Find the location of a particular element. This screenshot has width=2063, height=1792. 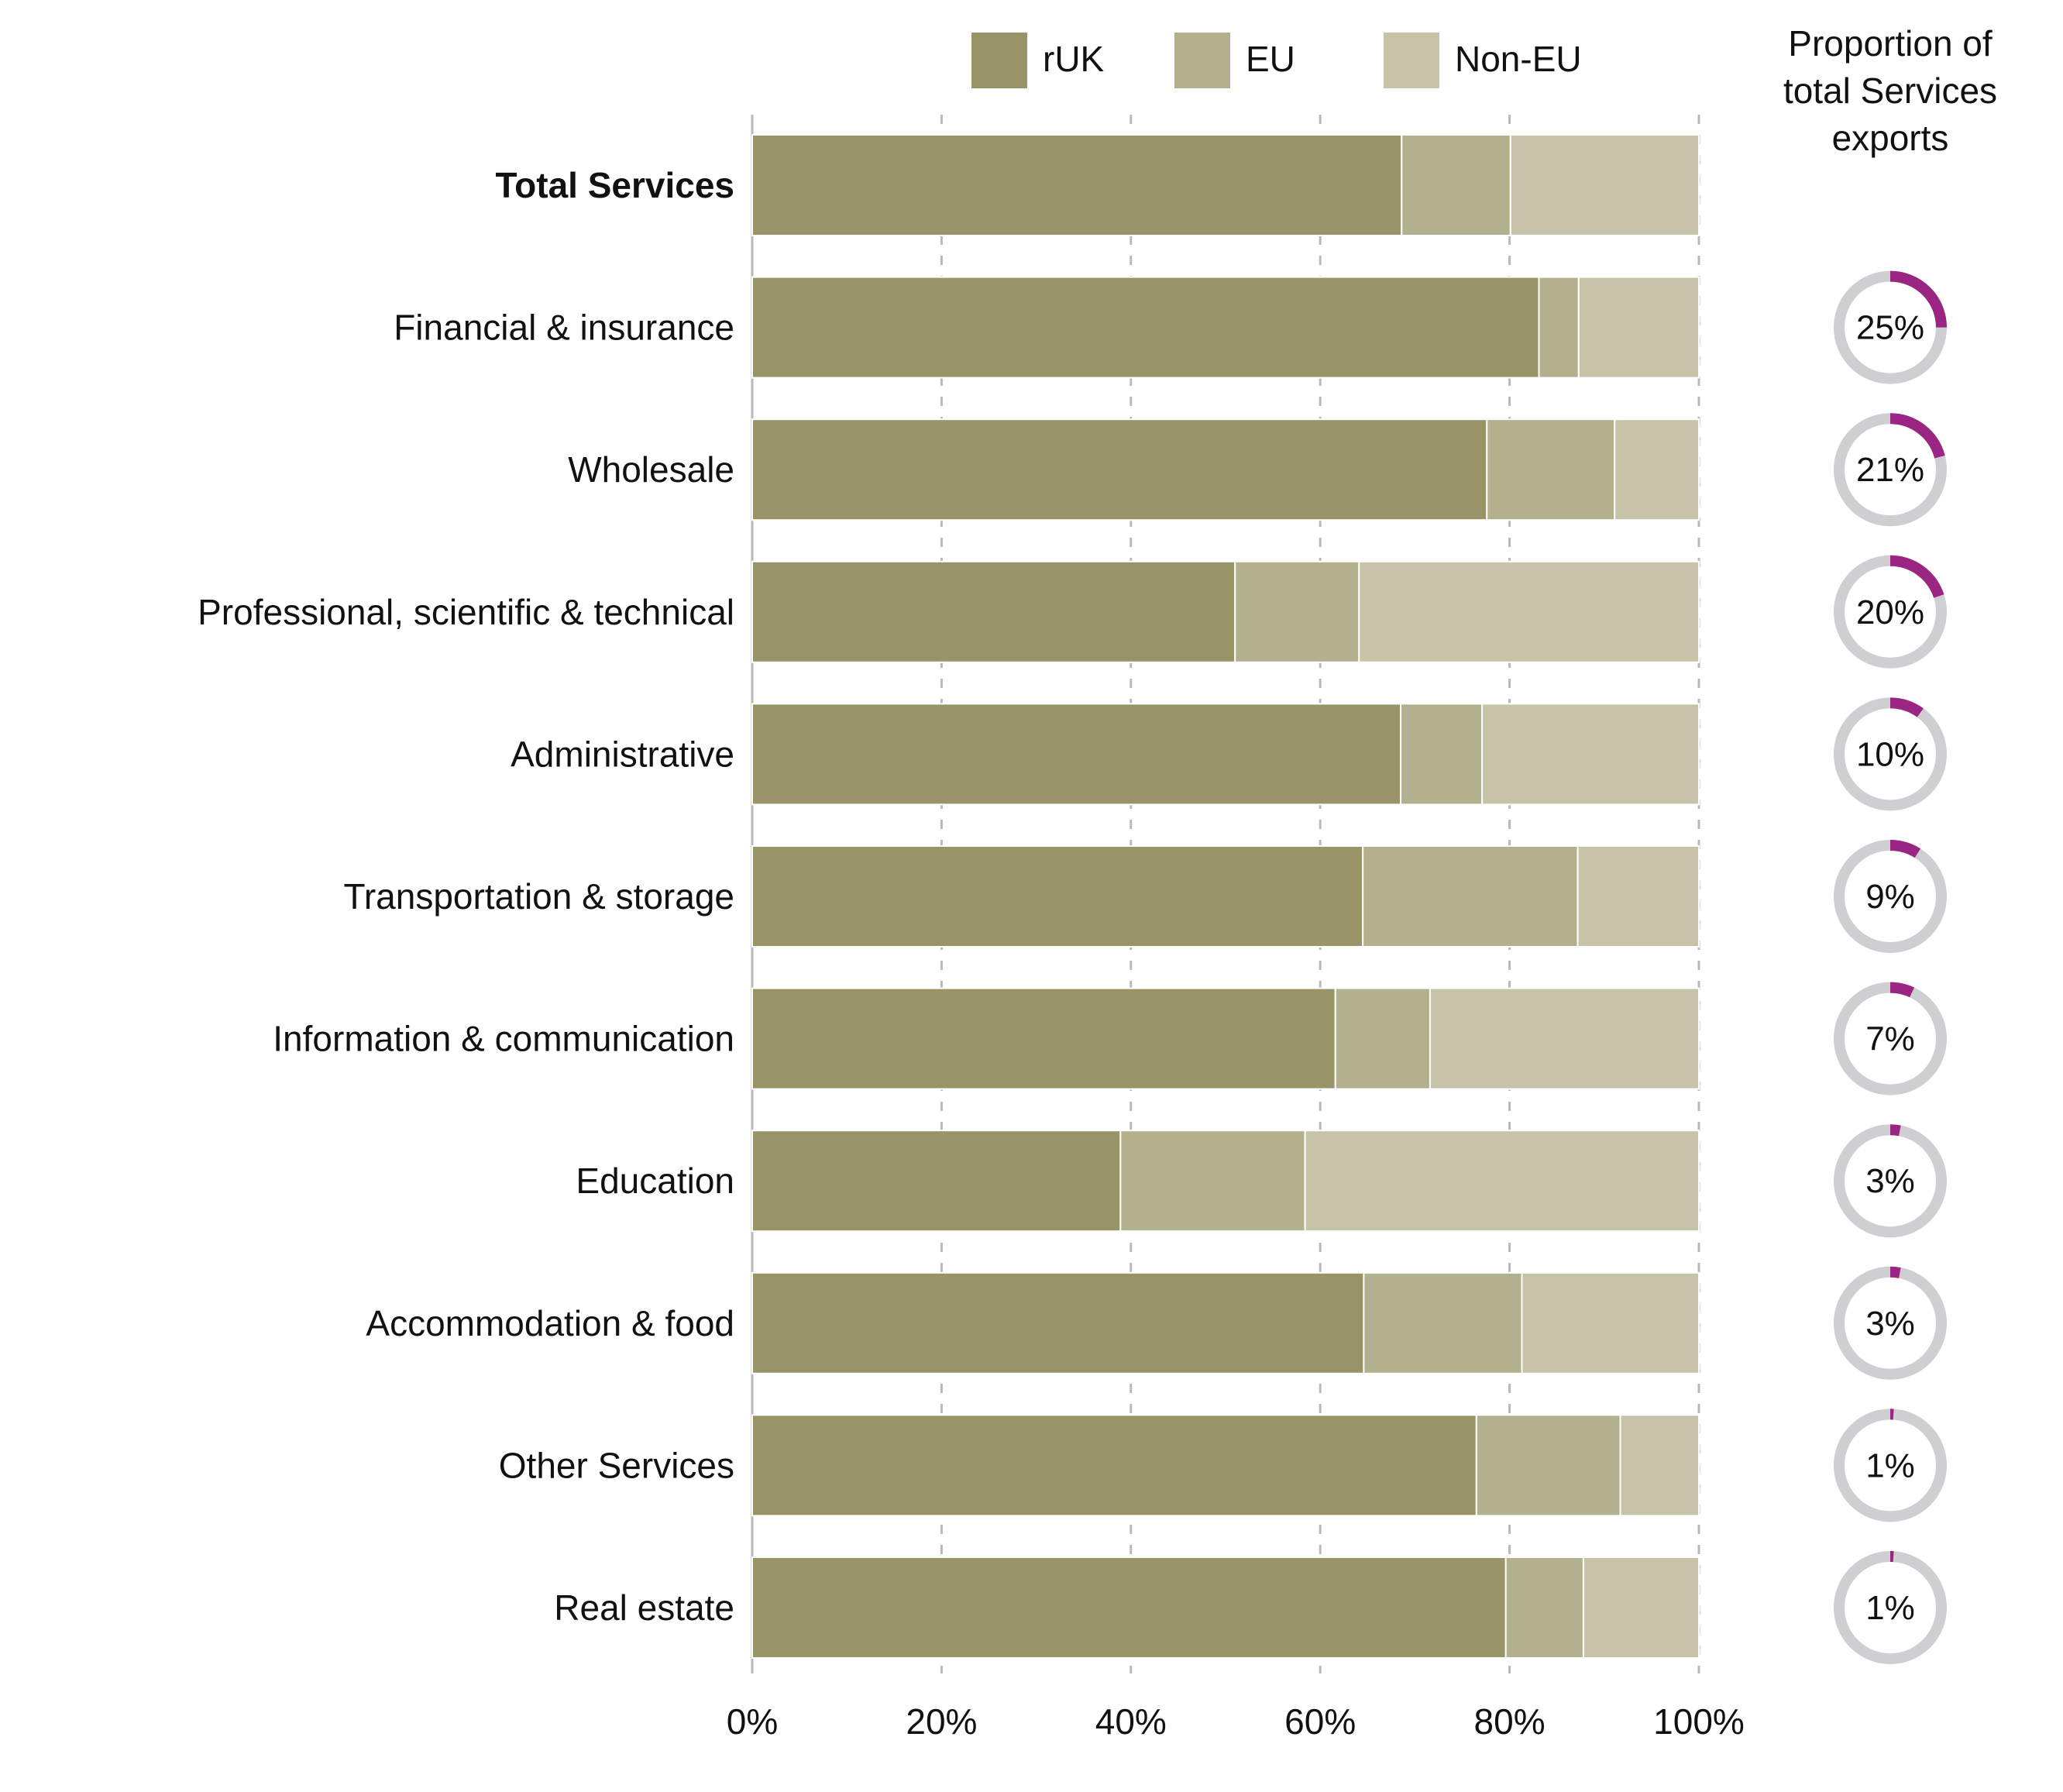

donut-arc-information-communication is located at coordinates (1902, 990).